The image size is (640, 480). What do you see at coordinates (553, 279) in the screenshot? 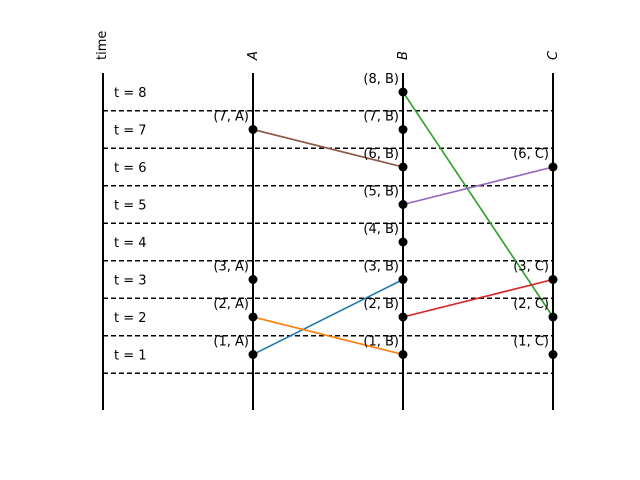
I see `event-dot-c3` at bounding box center [553, 279].